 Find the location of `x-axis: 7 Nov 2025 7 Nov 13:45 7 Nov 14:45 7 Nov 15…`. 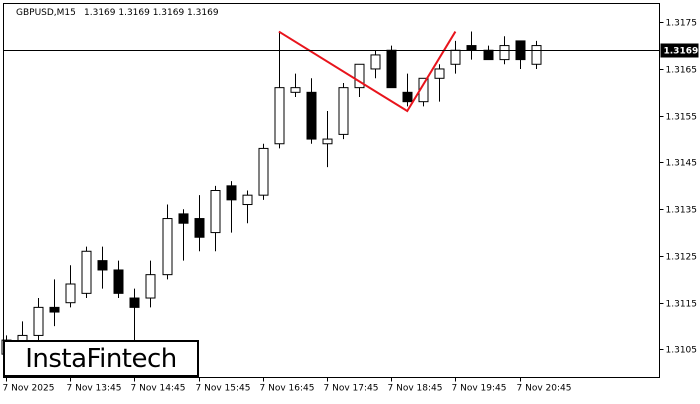

x-axis: 7 Nov 2025 7 Nov 13:45 7 Nov 14:45 7 Nov 15… is located at coordinates (287, 385).